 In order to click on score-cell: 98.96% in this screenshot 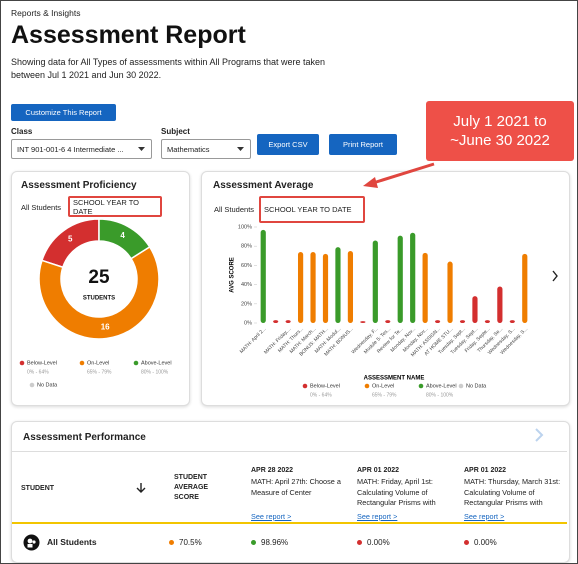, I will do `click(269, 542)`.